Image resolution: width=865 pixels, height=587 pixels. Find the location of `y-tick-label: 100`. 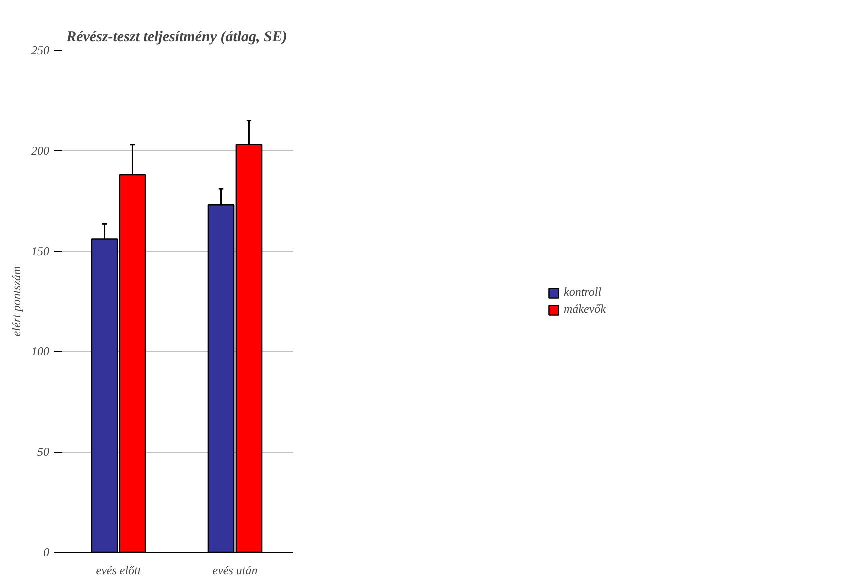

y-tick-label: 100 is located at coordinates (41, 351).